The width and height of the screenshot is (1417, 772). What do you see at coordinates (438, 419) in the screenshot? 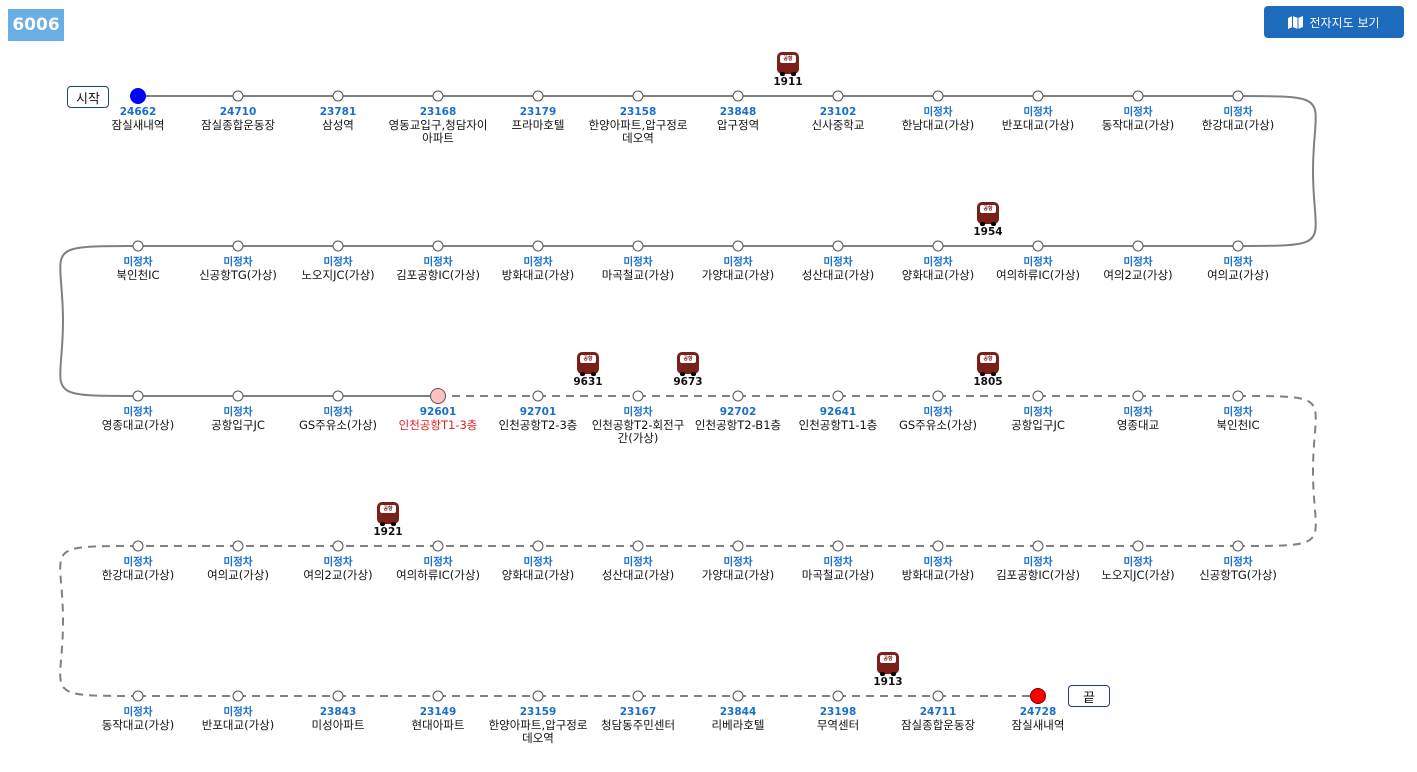
I see `stop-label: 92601 인천공항T1-3층` at bounding box center [438, 419].